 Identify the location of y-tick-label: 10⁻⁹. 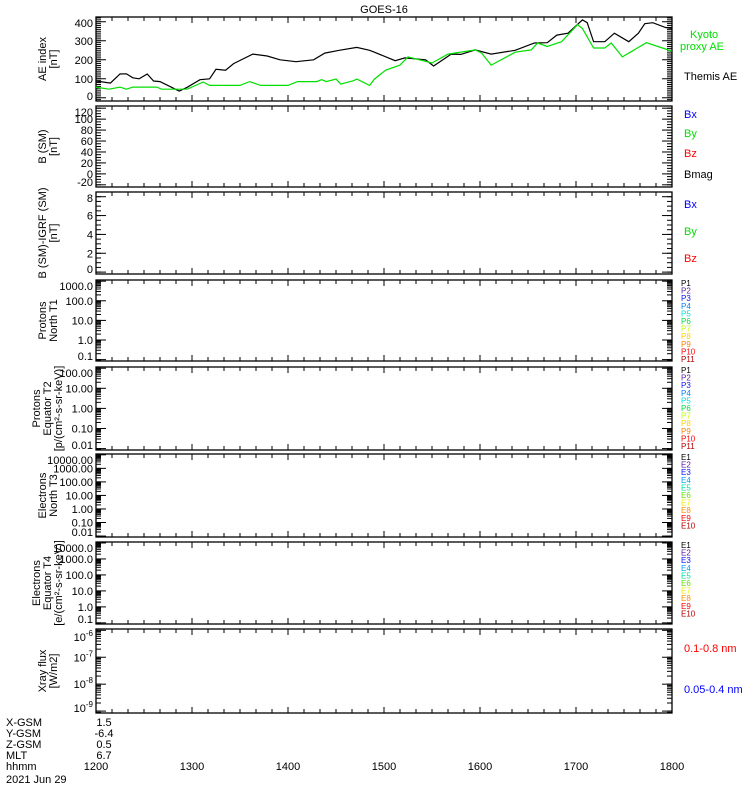
(84, 707).